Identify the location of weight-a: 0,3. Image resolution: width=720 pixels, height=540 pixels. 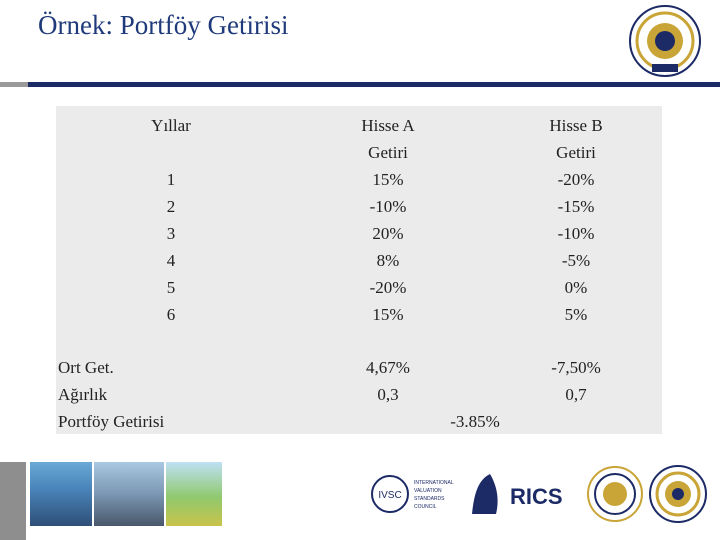
(388, 394).